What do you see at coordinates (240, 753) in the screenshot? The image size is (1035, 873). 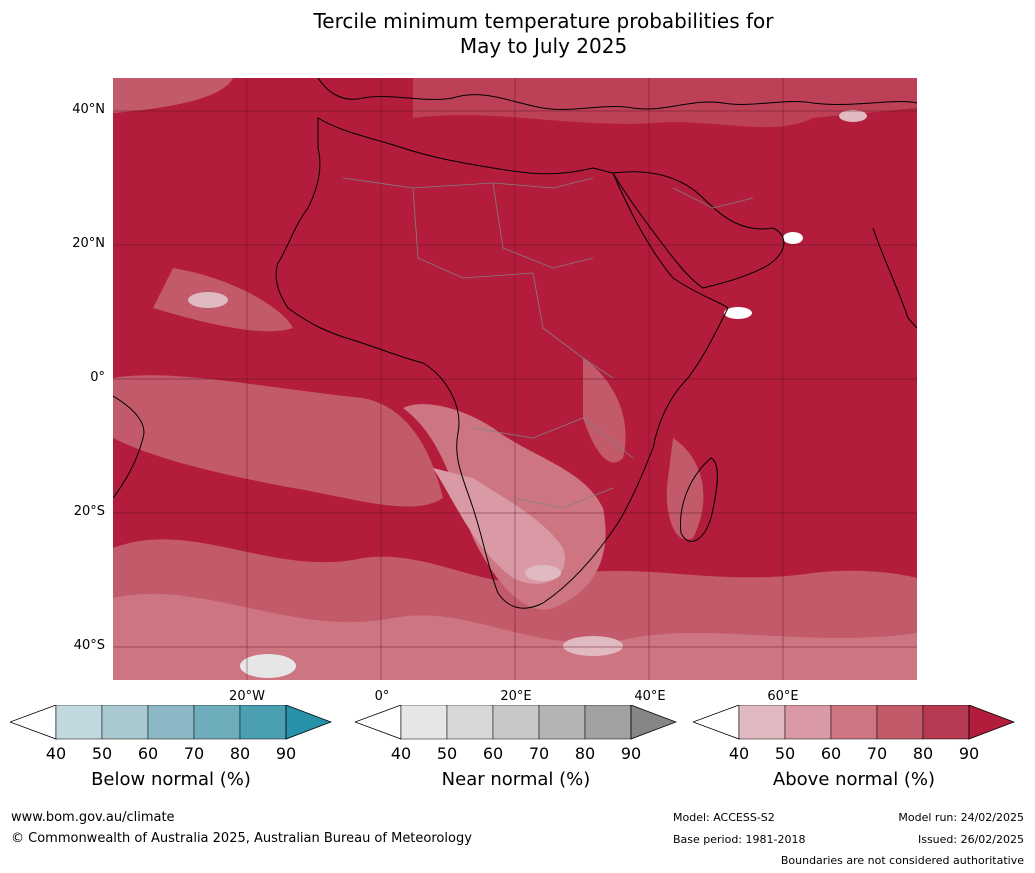 I see `cbar-below-tick: 80` at bounding box center [240, 753].